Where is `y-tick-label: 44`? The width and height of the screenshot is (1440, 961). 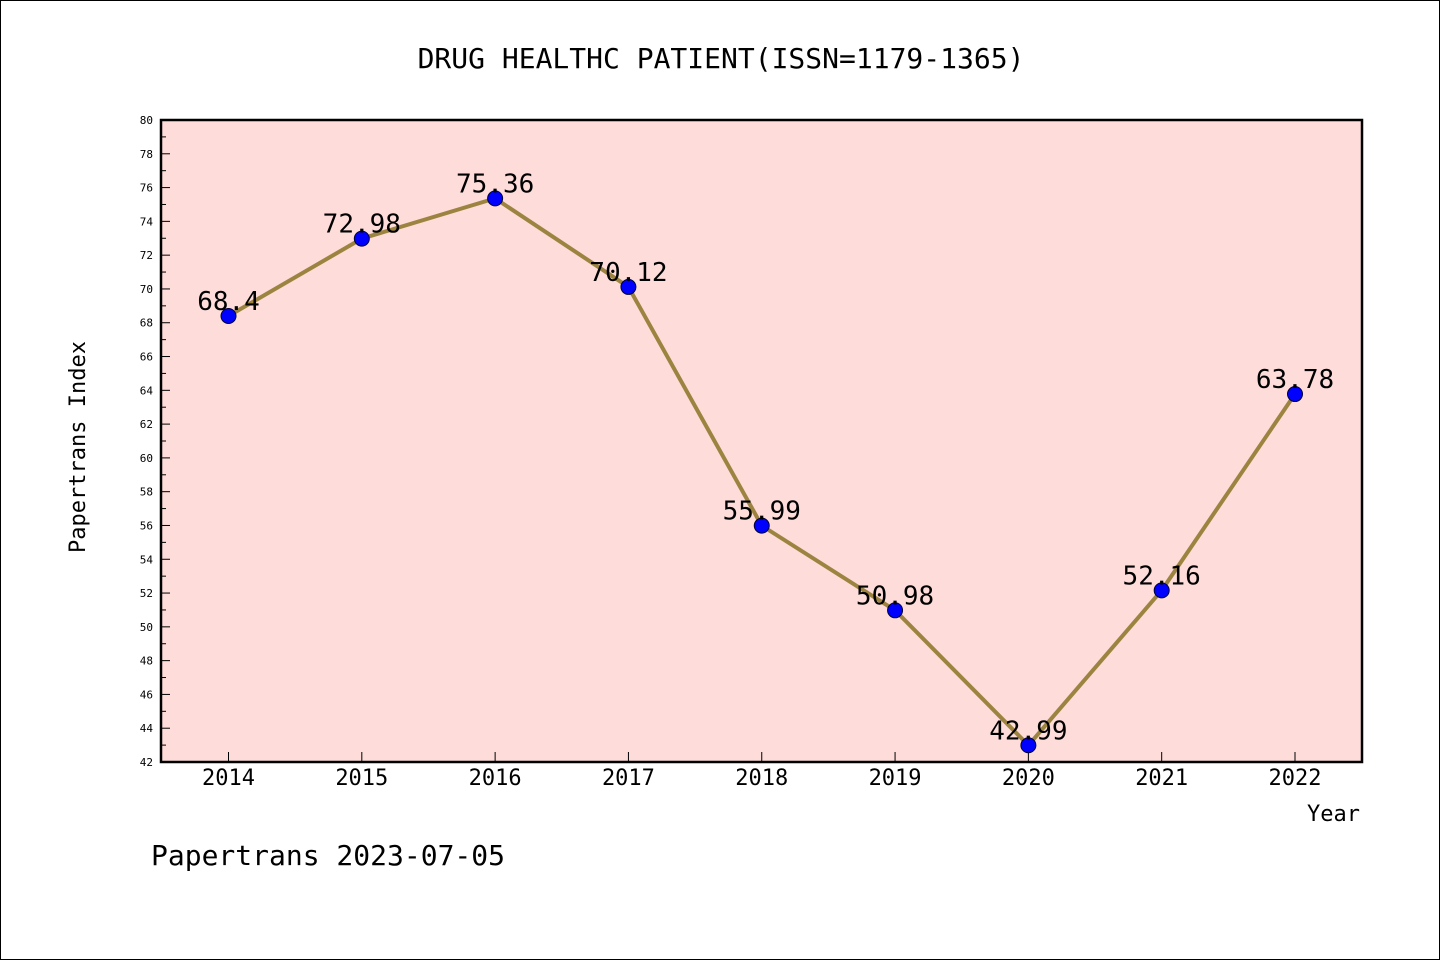
y-tick-label: 44 is located at coordinates (147, 728).